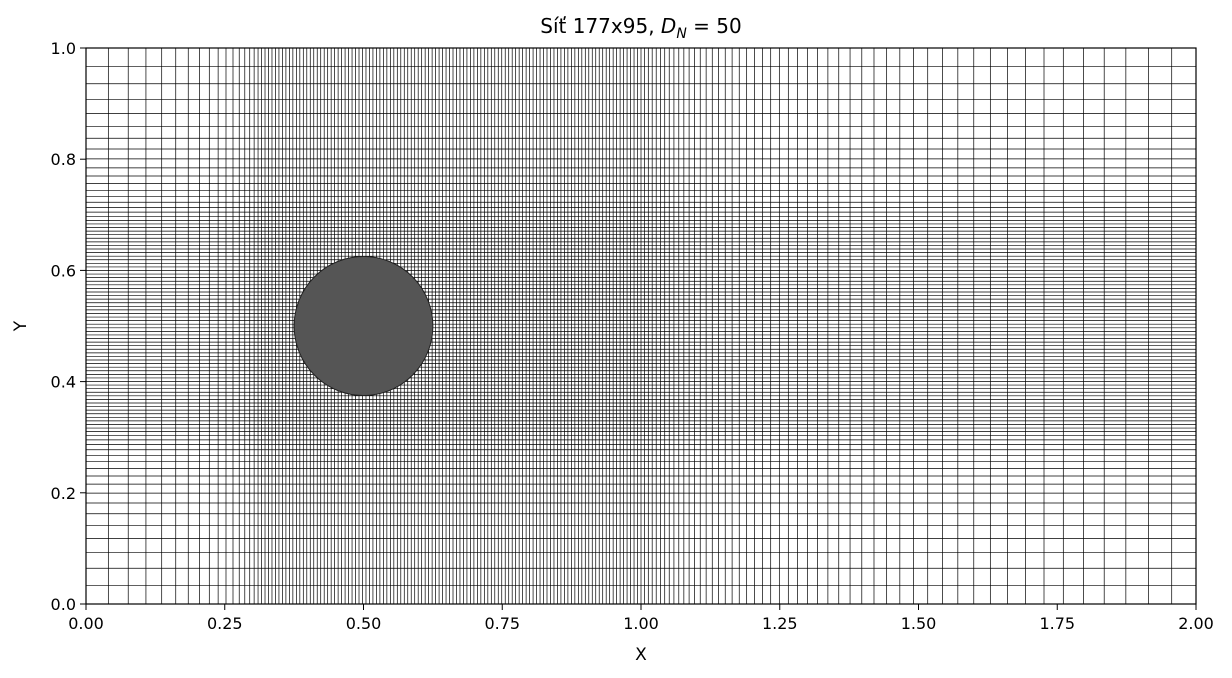  I want to click on y-tick-label: 1.0, so click(63, 48).